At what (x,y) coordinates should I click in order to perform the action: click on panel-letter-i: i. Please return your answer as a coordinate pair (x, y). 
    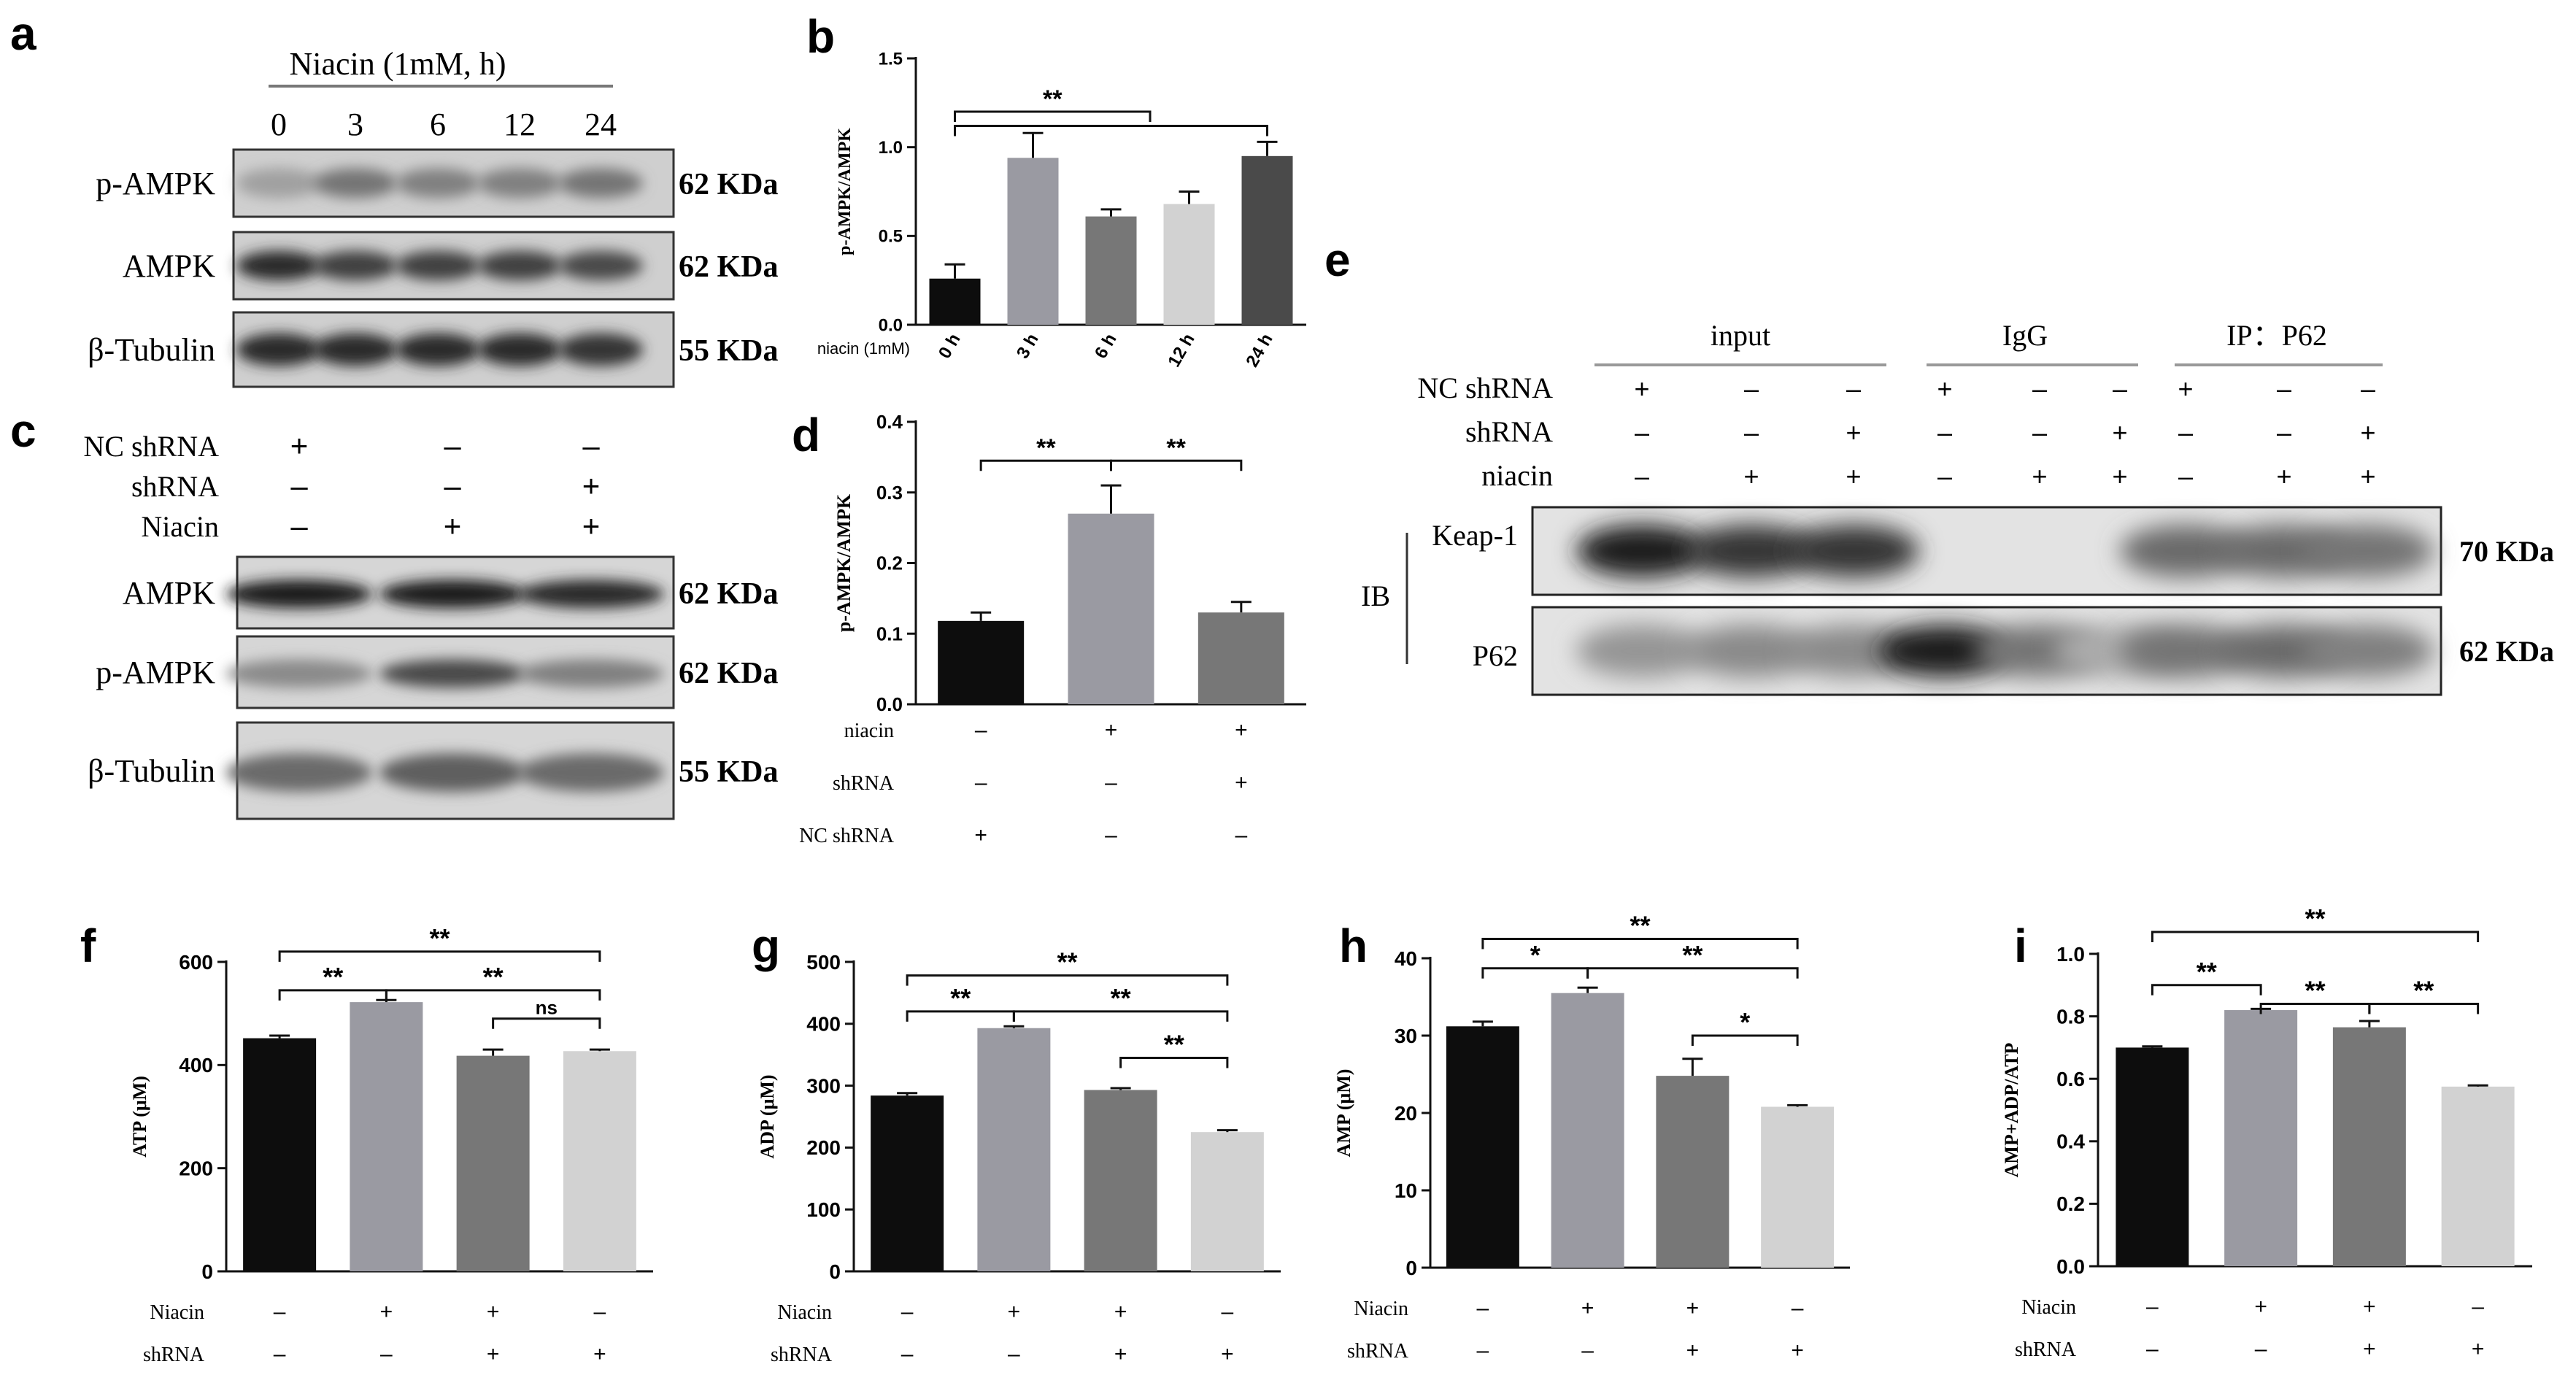
    Looking at the image, I should click on (2021, 946).